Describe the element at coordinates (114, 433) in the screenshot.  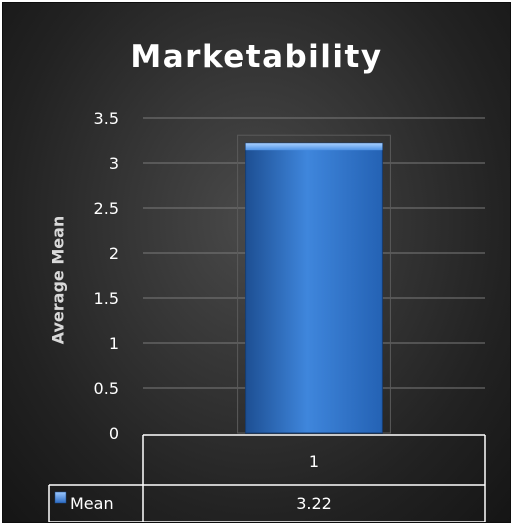
I see `y-tick-label: 0` at that location.